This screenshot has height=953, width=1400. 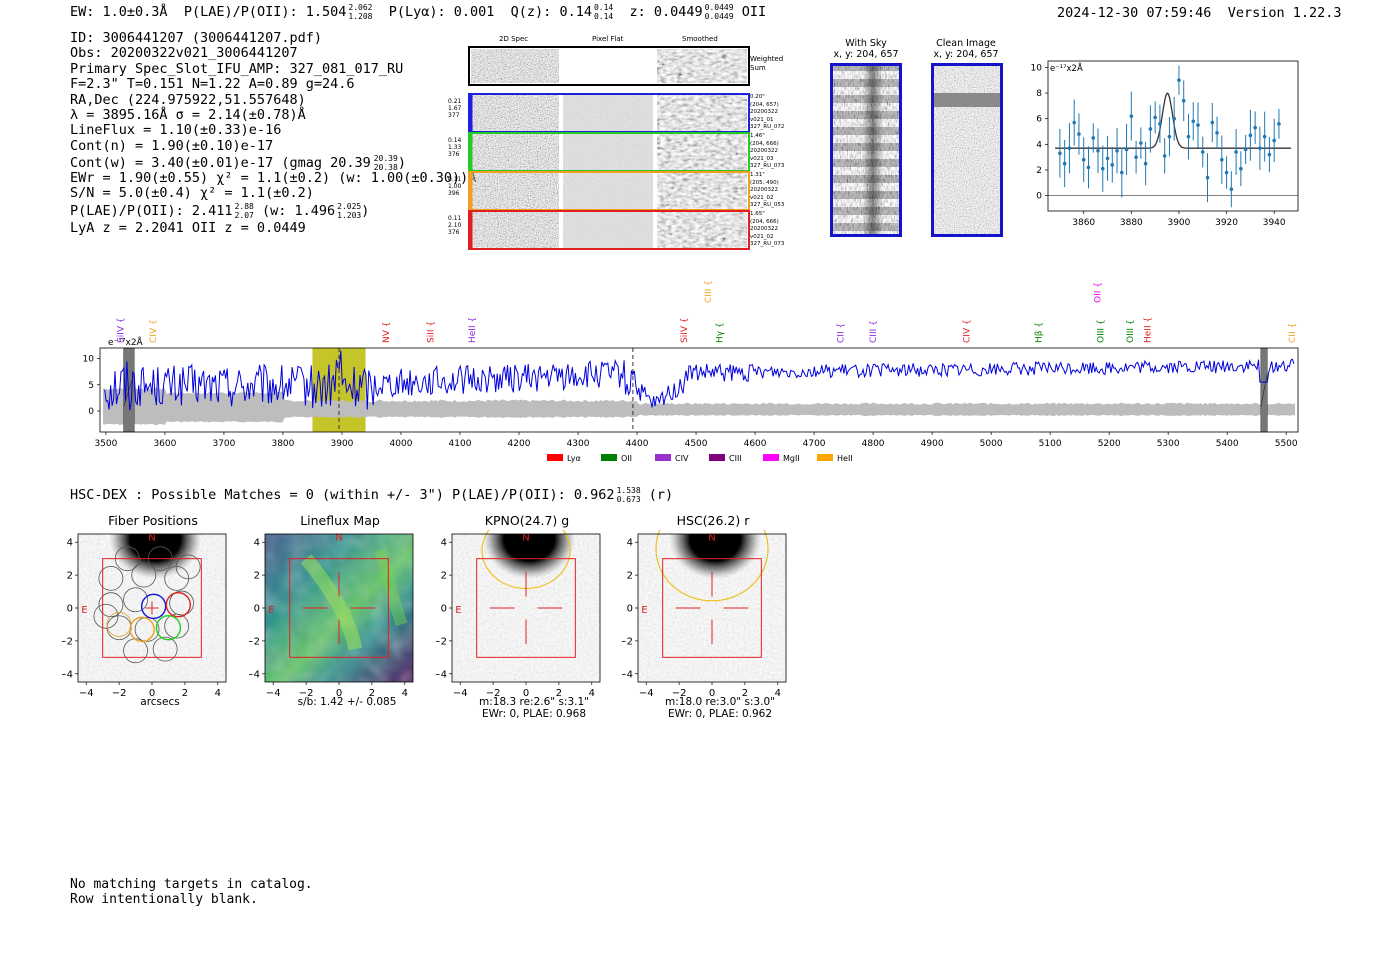 What do you see at coordinates (628, 499) in the screenshot?
I see `hsc-dex-sub: 0.673` at bounding box center [628, 499].